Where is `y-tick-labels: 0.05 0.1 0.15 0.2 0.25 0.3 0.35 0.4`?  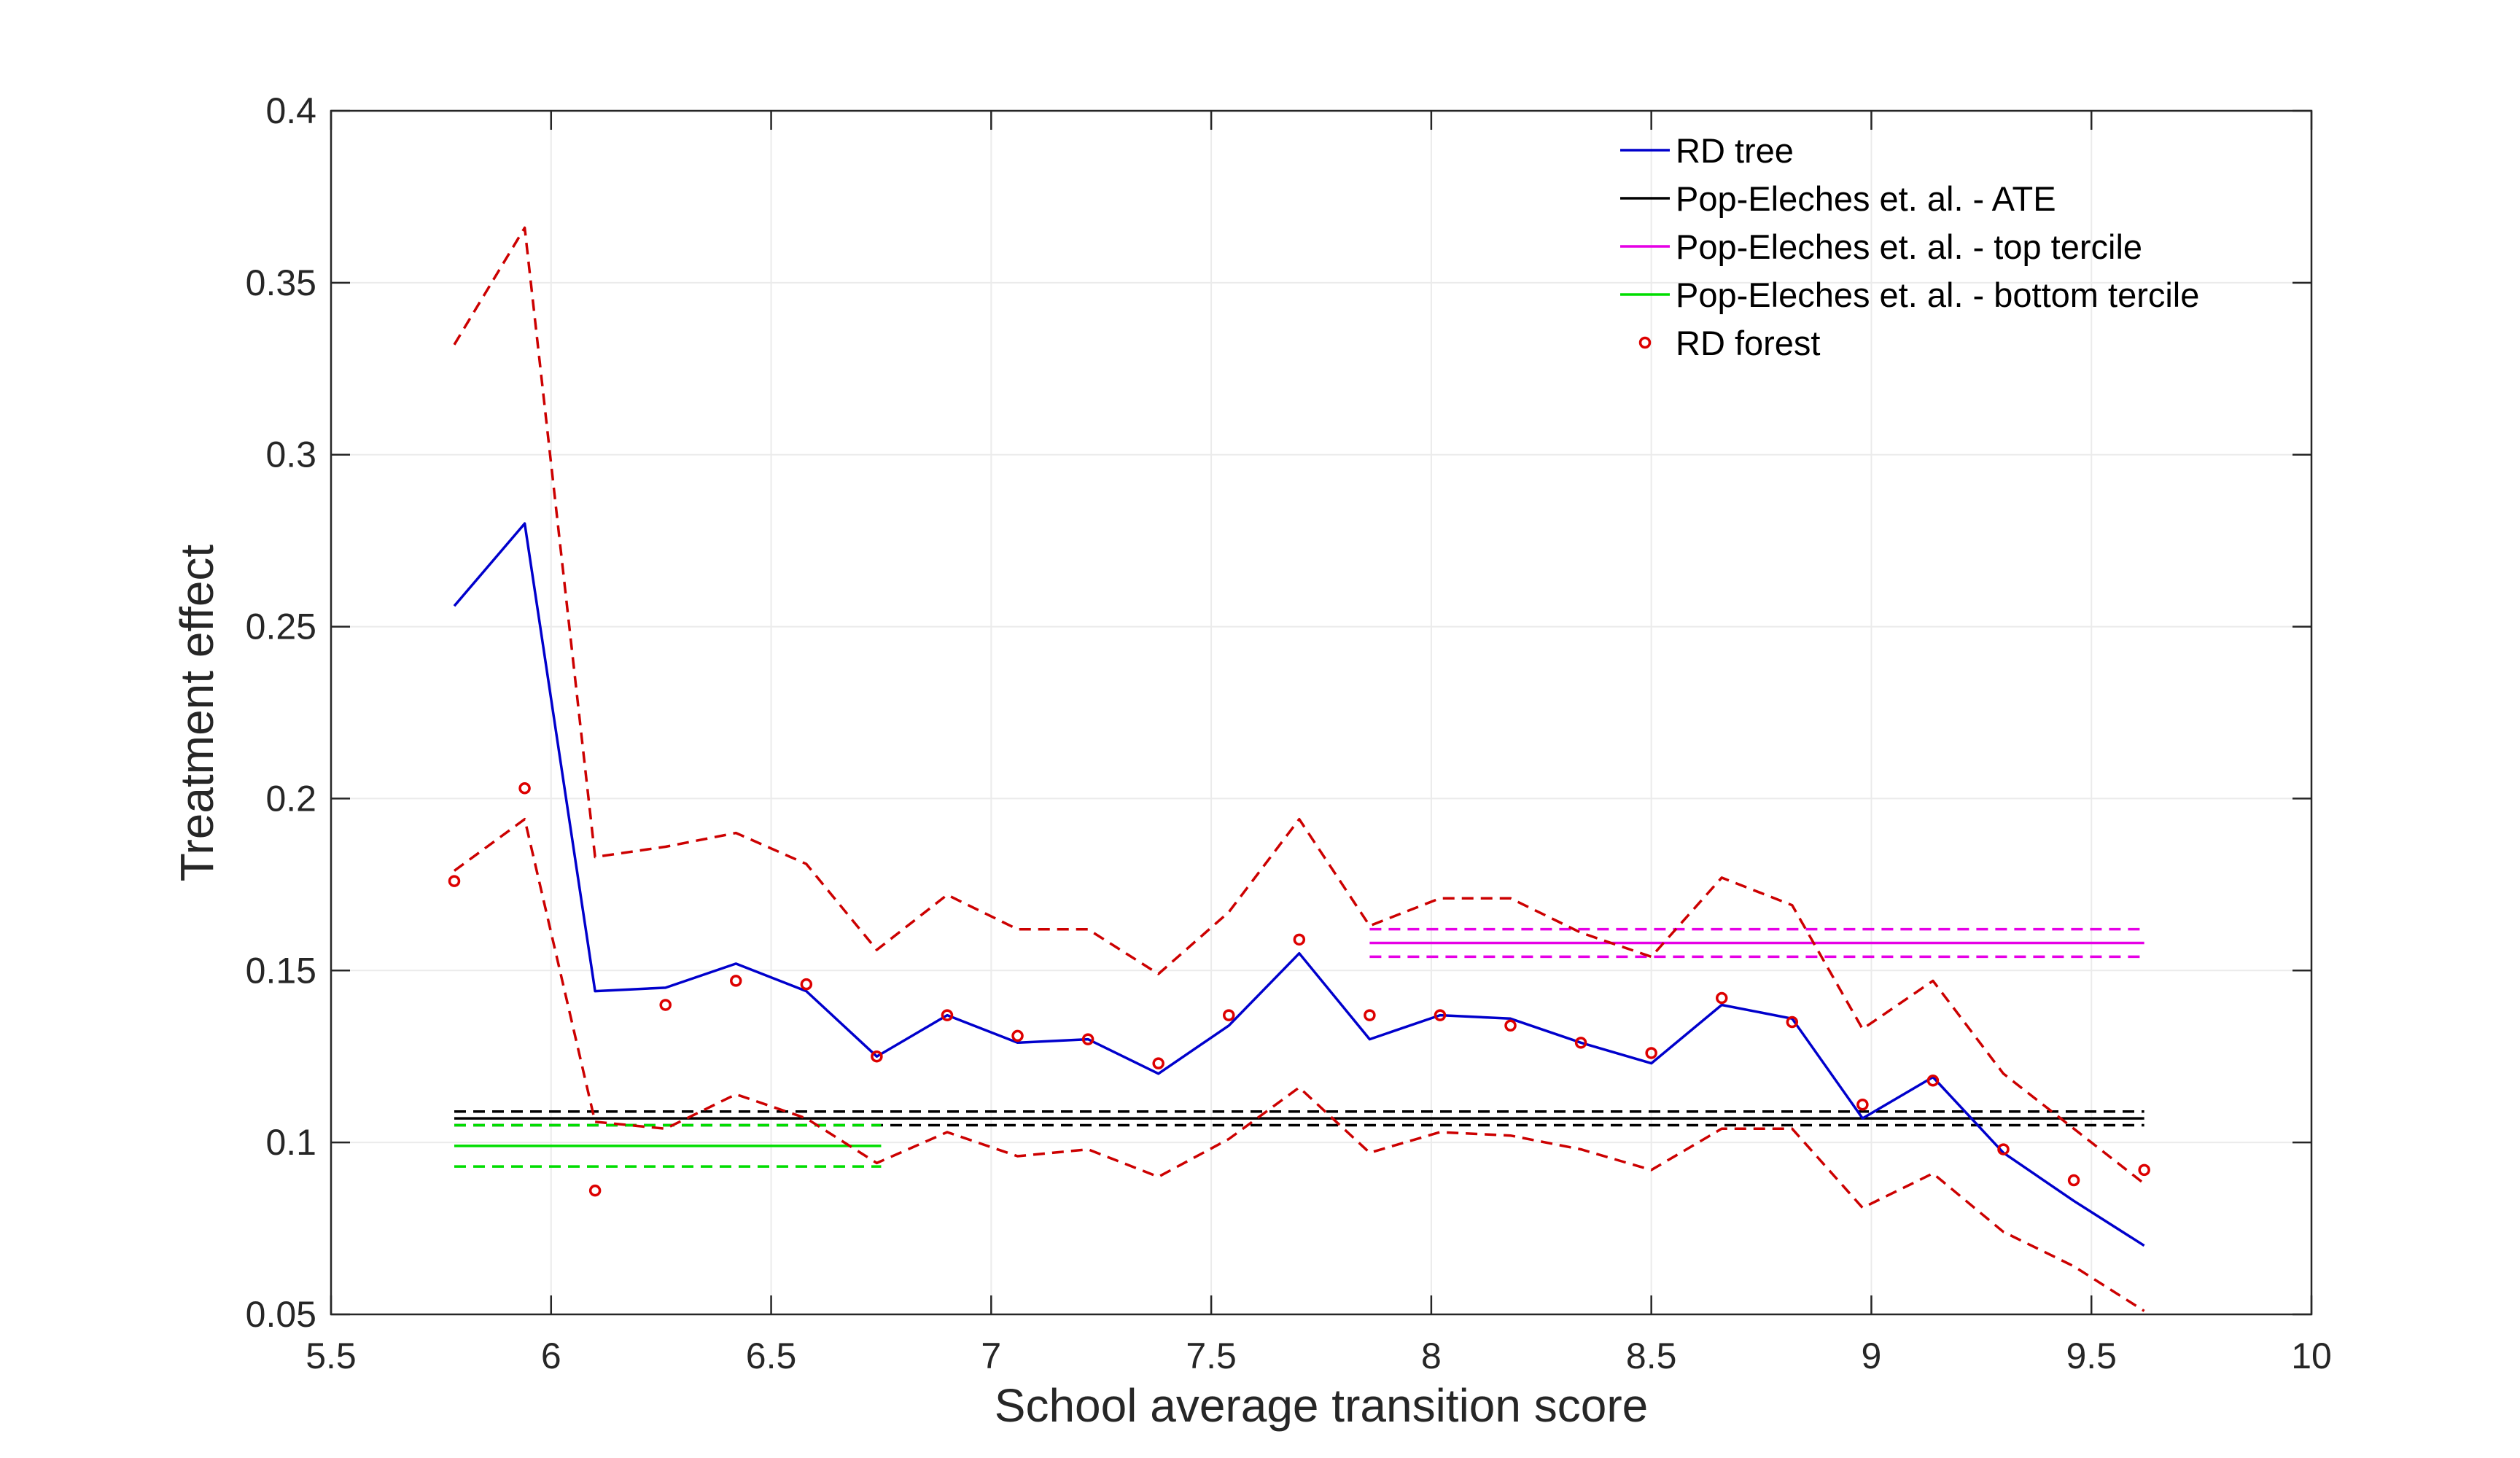 y-tick-labels: 0.05 0.1 0.15 0.2 0.25 0.3 0.35 0.4 is located at coordinates (281, 712).